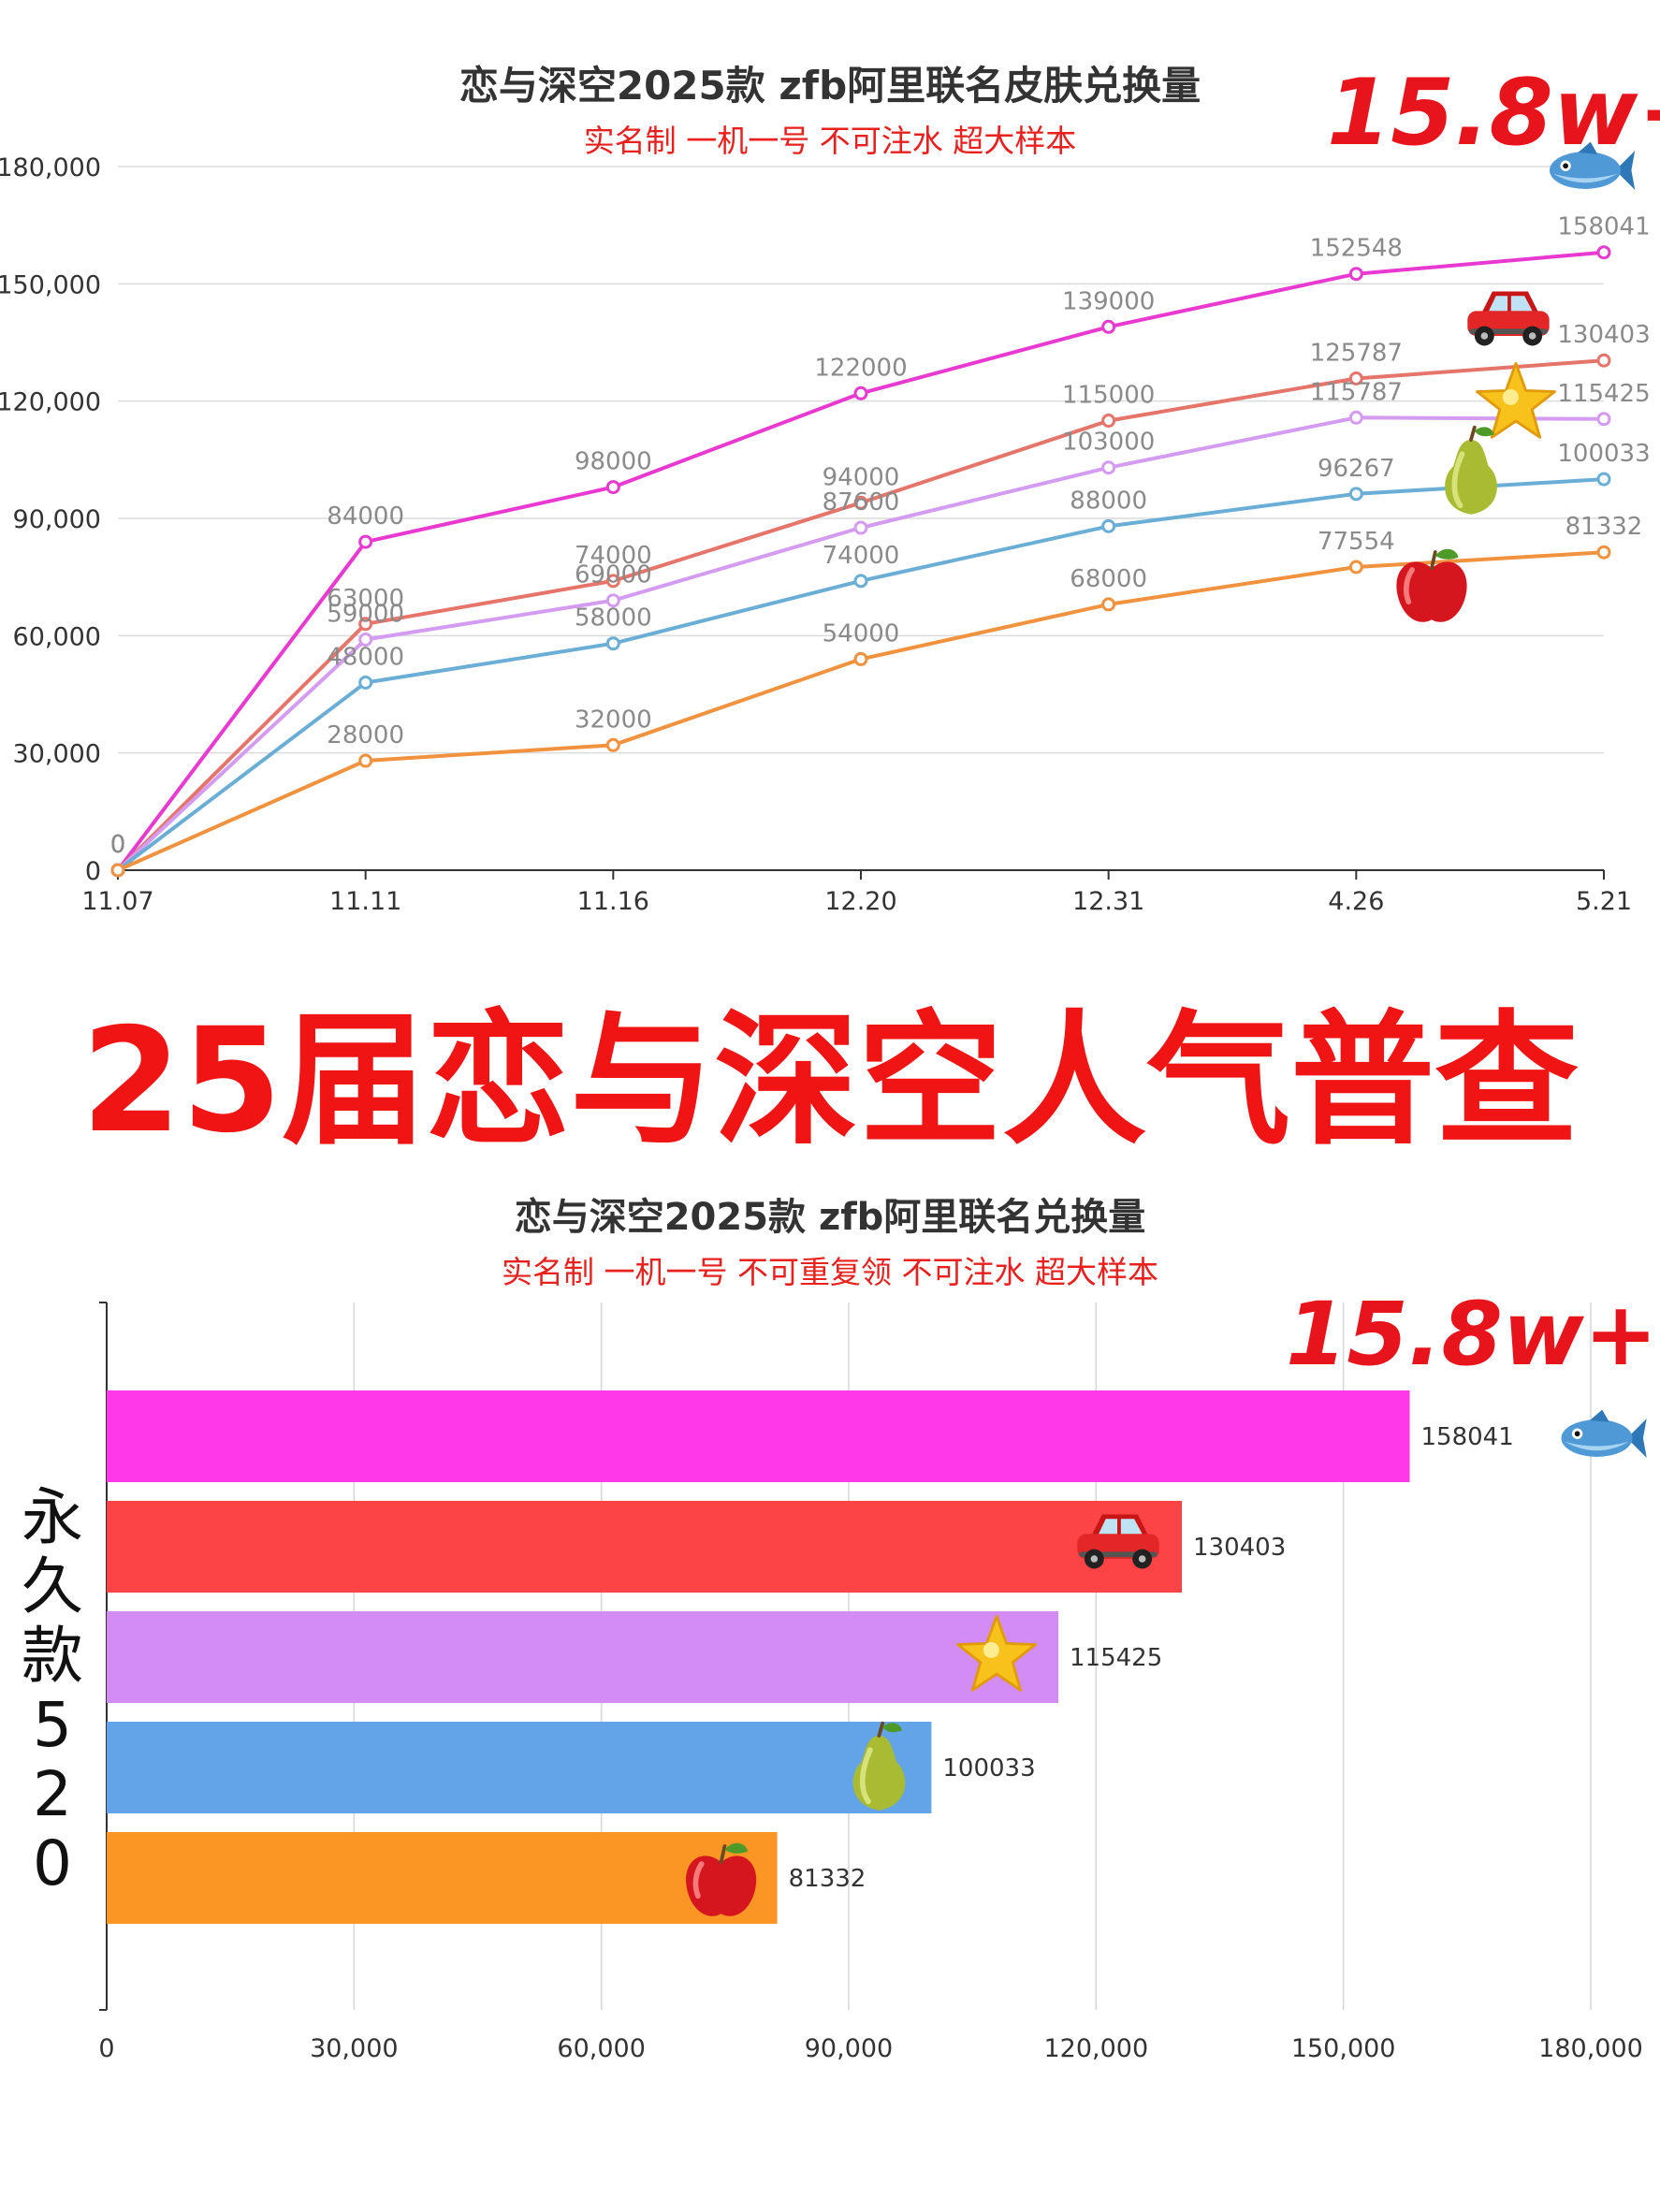 This screenshot has height=2212, width=1660. Describe the element at coordinates (365, 615) in the screenshot. I see `data-label: 59000` at that location.